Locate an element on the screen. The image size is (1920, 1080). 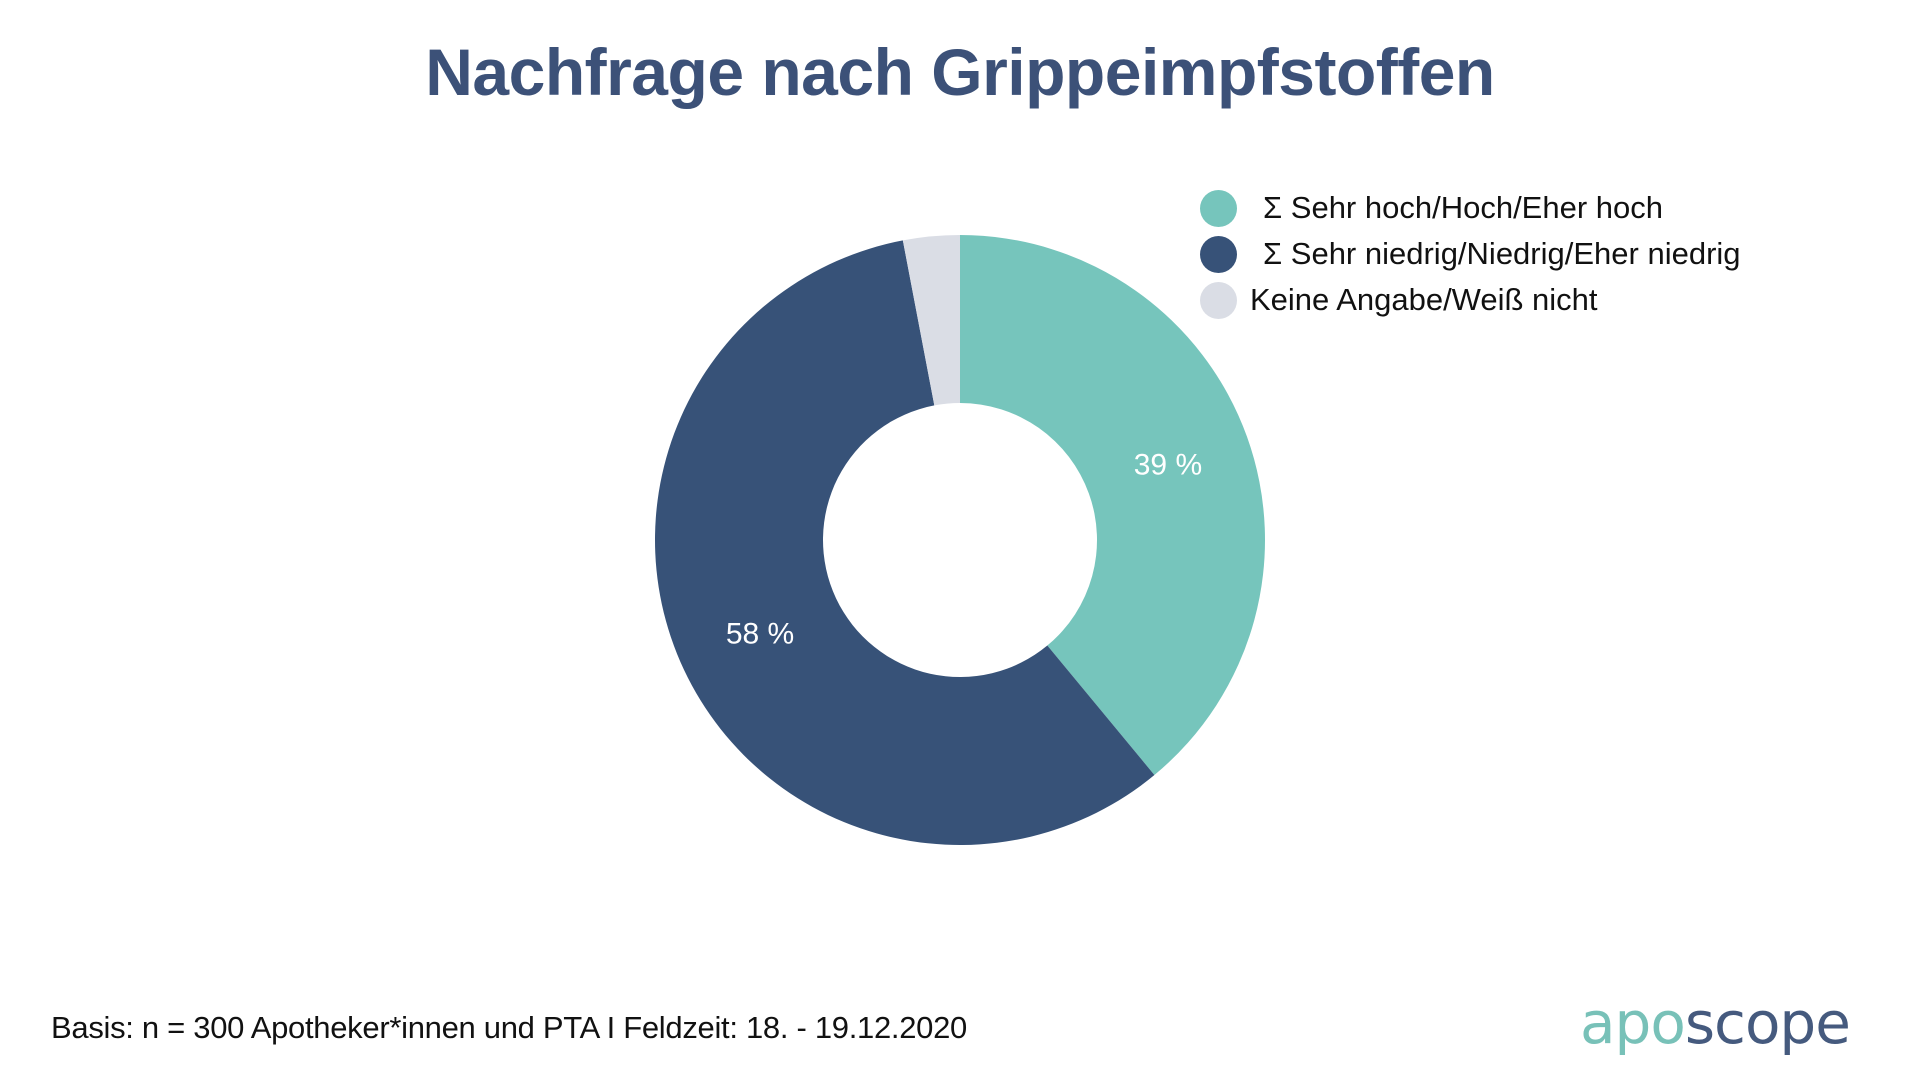
legend-item: Keine Angabe/Weiß nicht is located at coordinates (1470, 300).